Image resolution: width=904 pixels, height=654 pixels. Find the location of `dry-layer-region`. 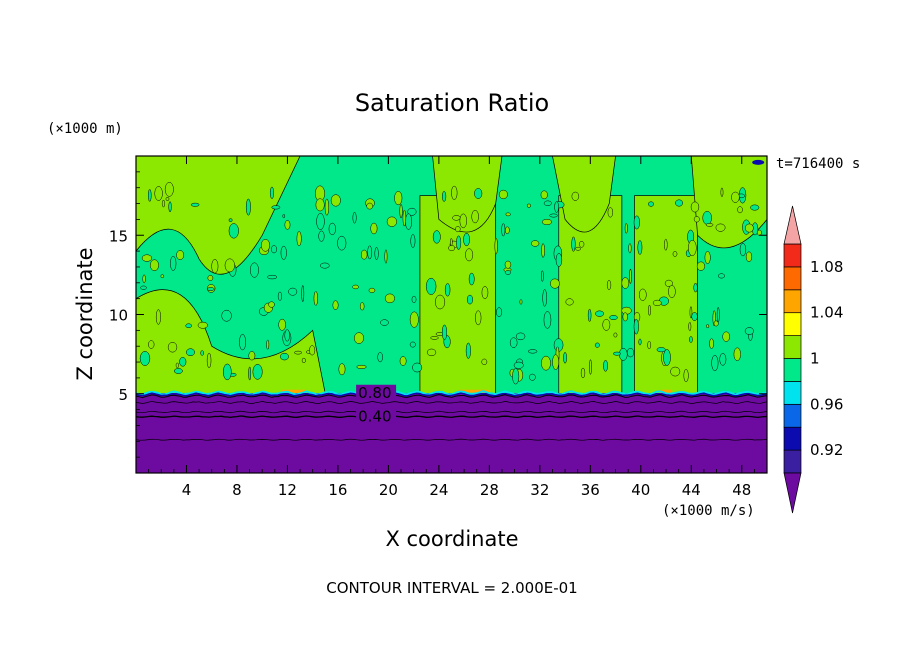

dry-layer-region is located at coordinates (451, 433).